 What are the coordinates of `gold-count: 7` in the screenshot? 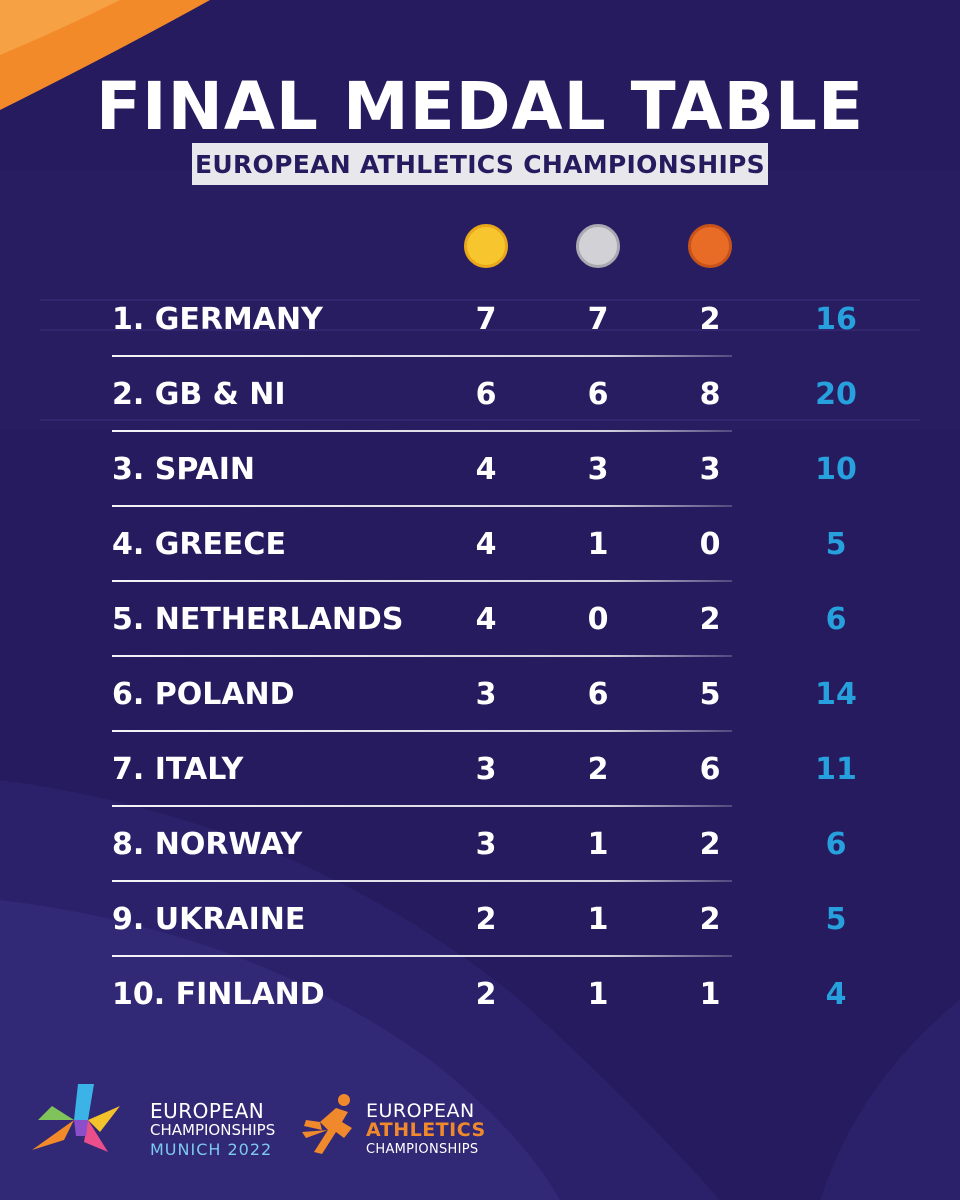 It's located at (486, 319).